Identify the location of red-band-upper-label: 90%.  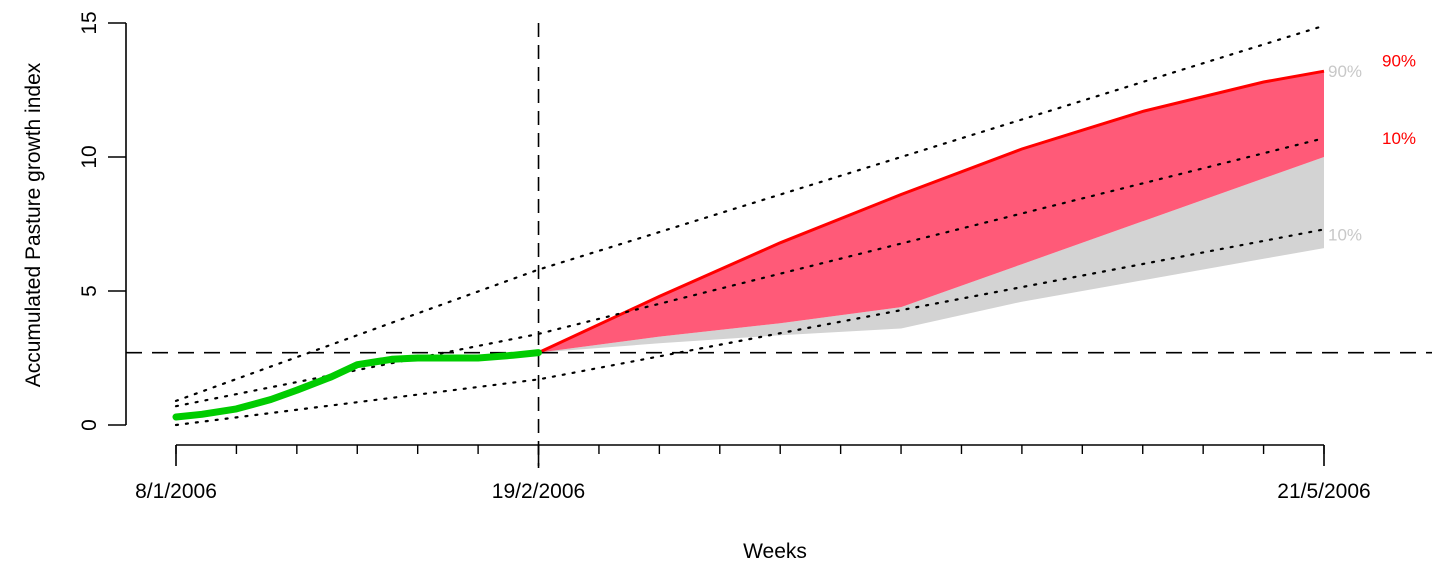
(1399, 61).